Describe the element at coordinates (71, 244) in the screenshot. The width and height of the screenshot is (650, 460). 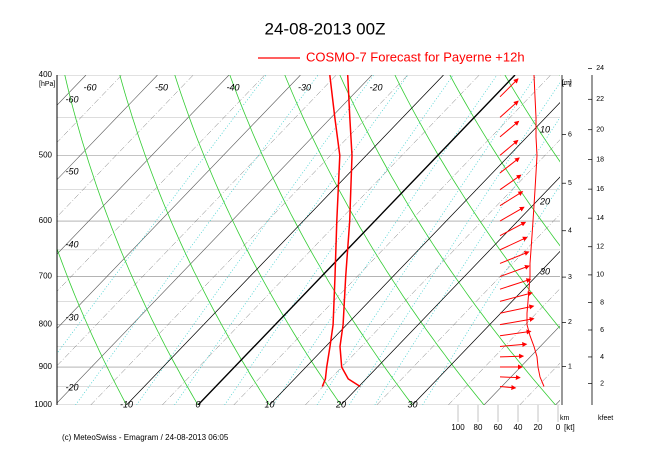
I see `adiabat-label: -40` at that location.